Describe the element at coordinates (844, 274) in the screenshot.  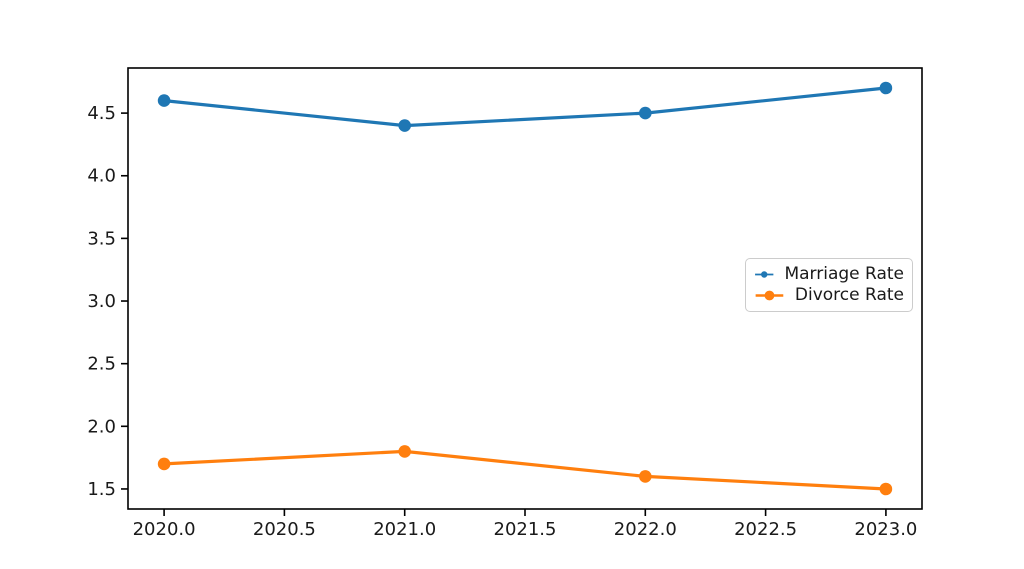
I see `legend-label-marriage-rate: Marriage Rate` at that location.